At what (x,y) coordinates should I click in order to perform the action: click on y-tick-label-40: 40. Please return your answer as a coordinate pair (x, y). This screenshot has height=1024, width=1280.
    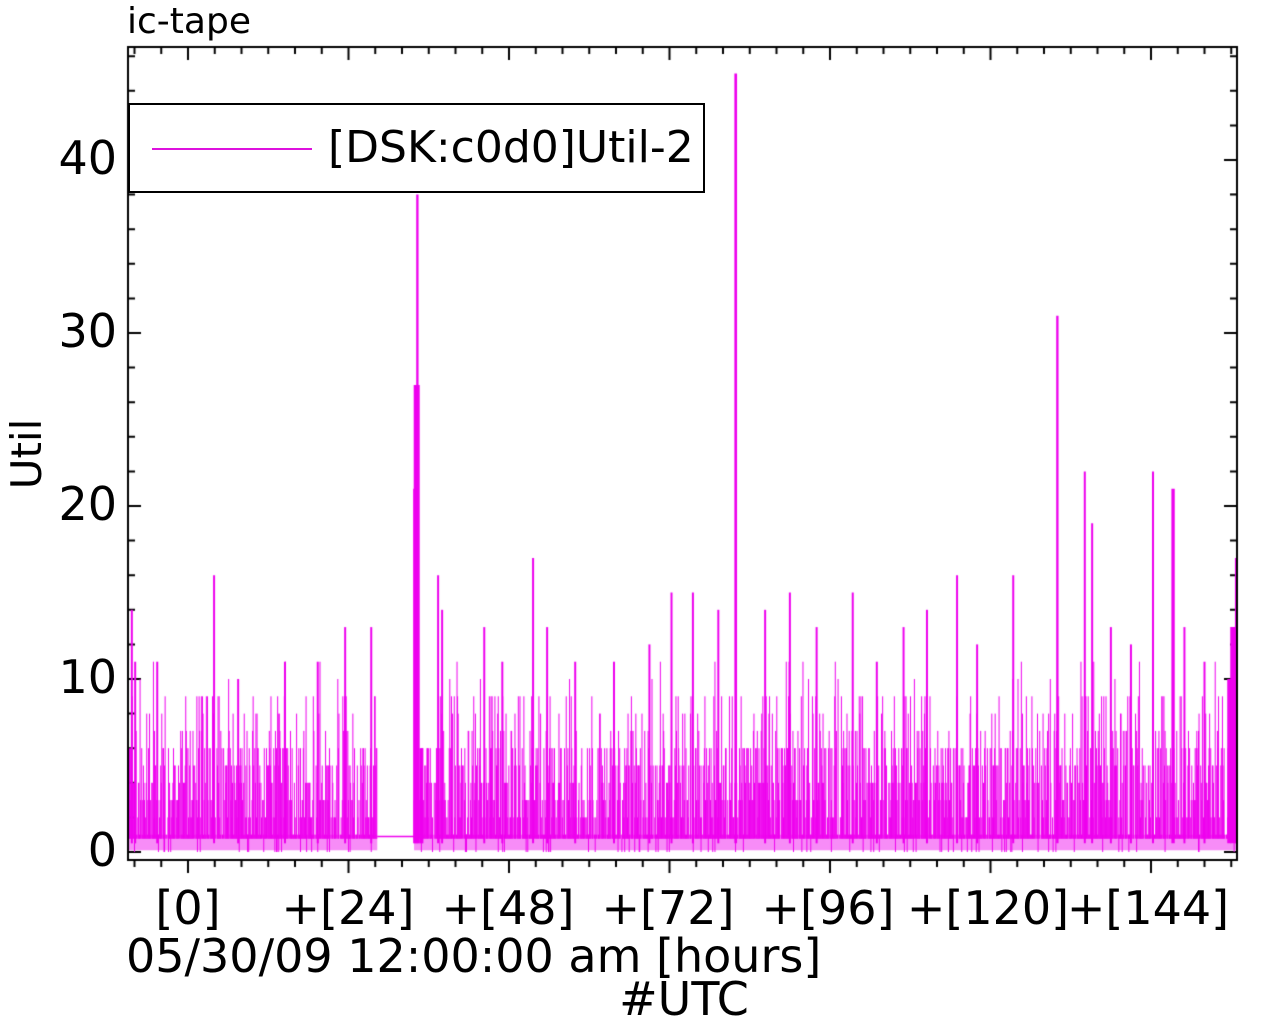
    Looking at the image, I should click on (87, 158).